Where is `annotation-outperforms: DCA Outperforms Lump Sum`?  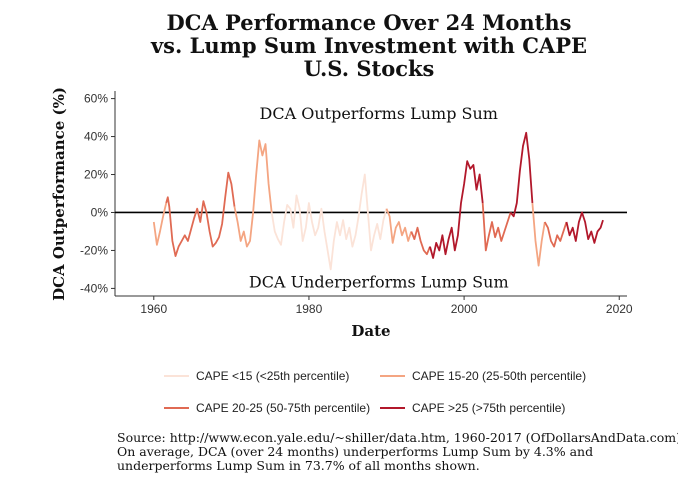 annotation-outperforms: DCA Outperforms Lump Sum is located at coordinates (379, 113).